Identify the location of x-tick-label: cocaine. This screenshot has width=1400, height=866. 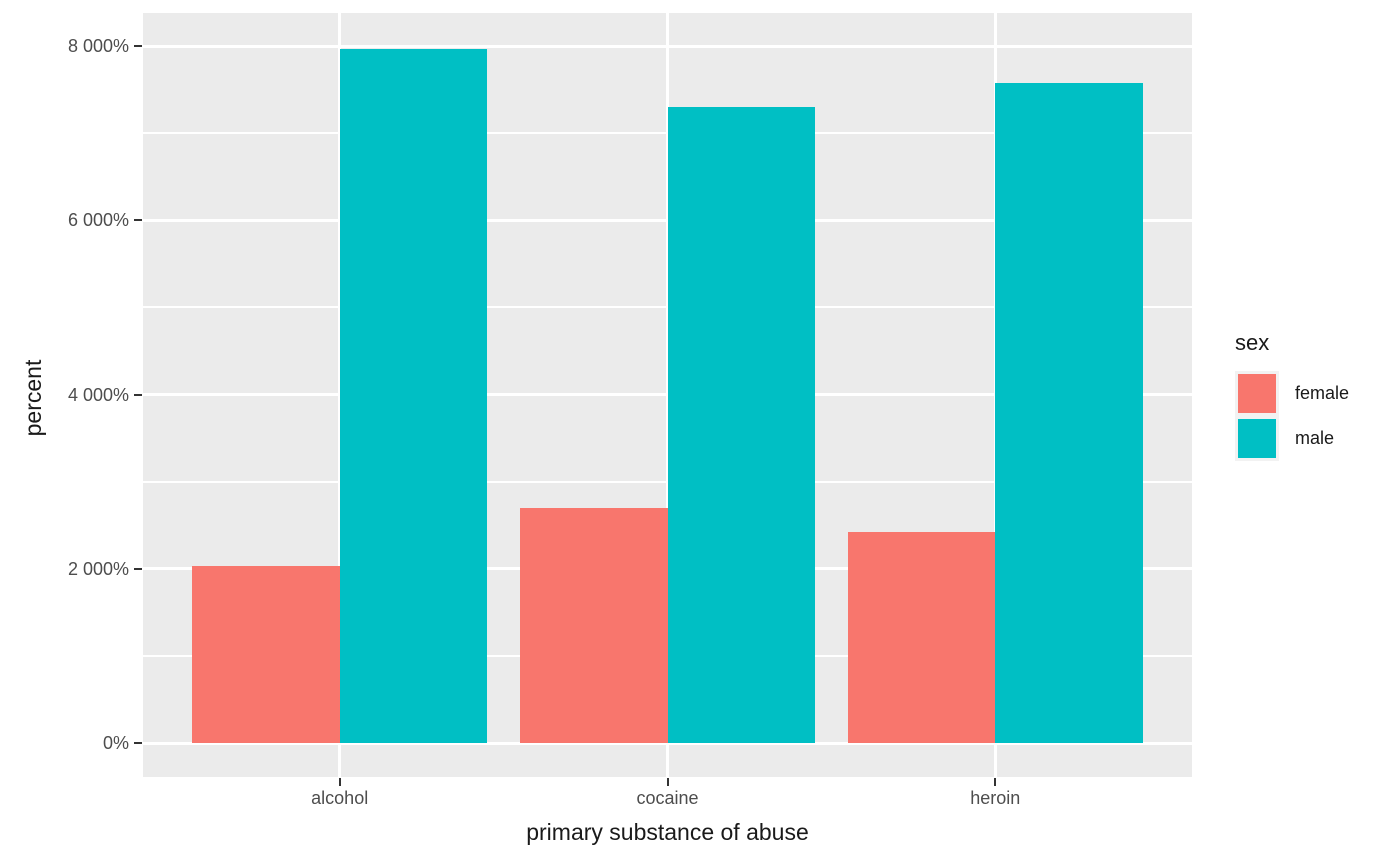
(667, 798).